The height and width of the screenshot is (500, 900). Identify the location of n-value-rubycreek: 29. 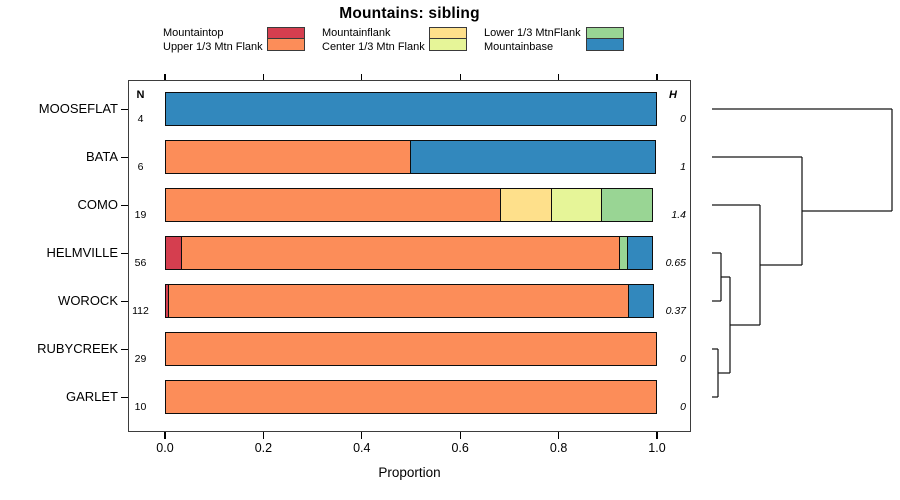
(140, 359).